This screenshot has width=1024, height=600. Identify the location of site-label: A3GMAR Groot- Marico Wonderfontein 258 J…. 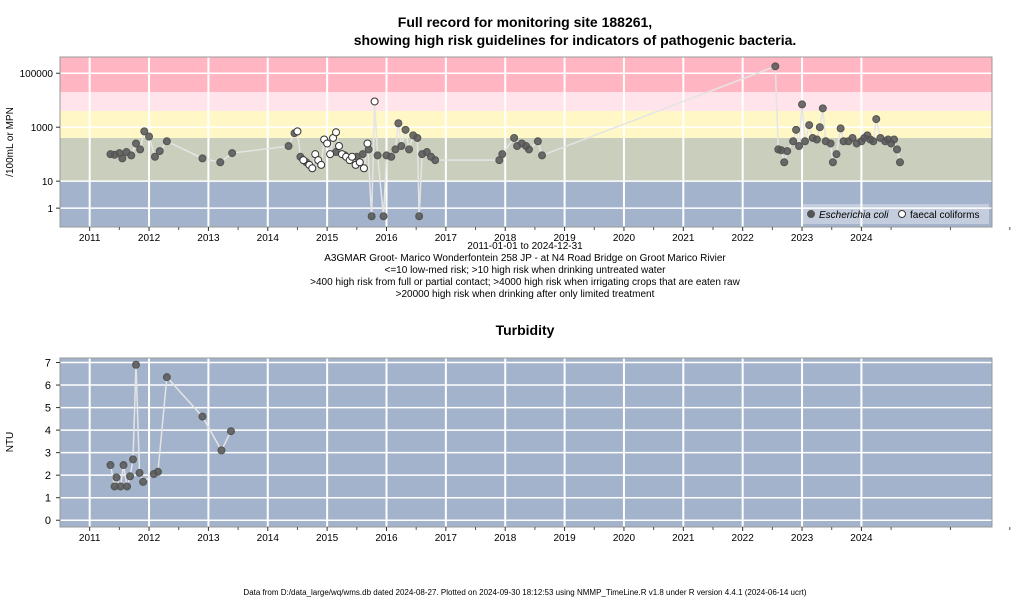
(525, 258).